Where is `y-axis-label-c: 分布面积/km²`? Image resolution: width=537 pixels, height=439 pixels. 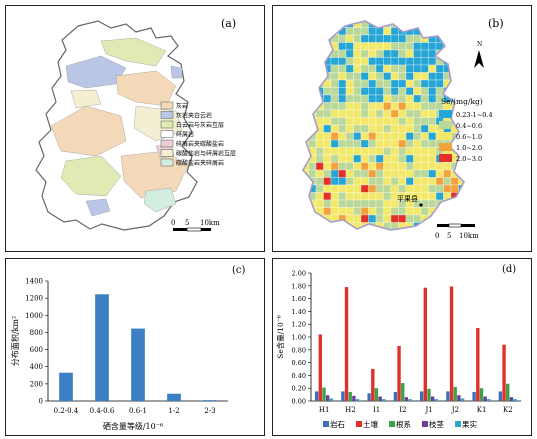 y-axis-label-c: 分布面积/km² is located at coordinates (15, 341).